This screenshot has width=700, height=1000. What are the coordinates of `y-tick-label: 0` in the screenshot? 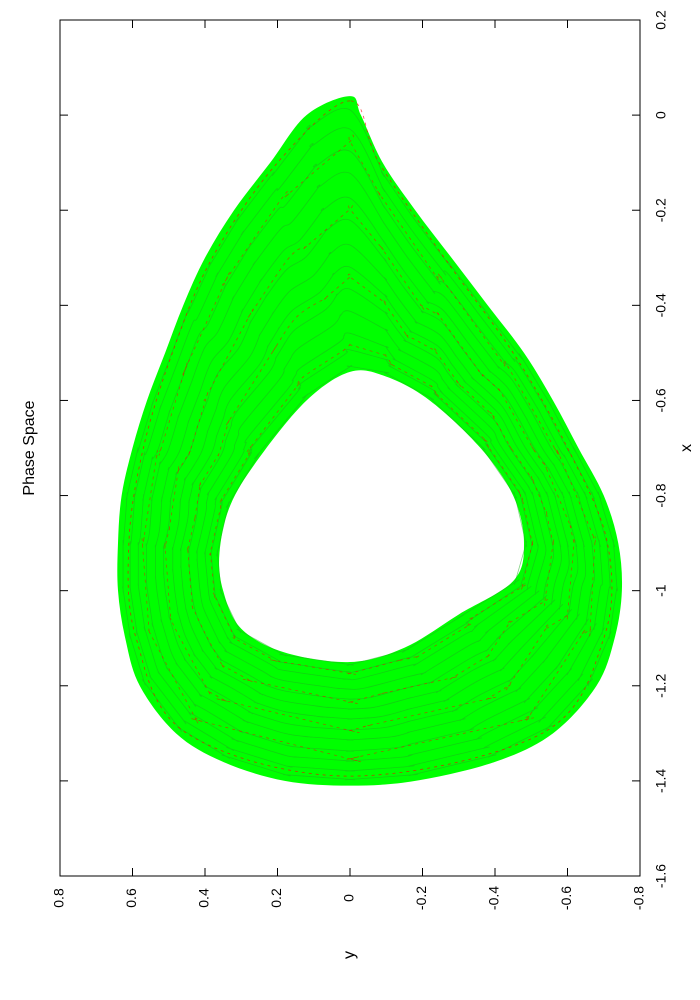 It's located at (349, 898).